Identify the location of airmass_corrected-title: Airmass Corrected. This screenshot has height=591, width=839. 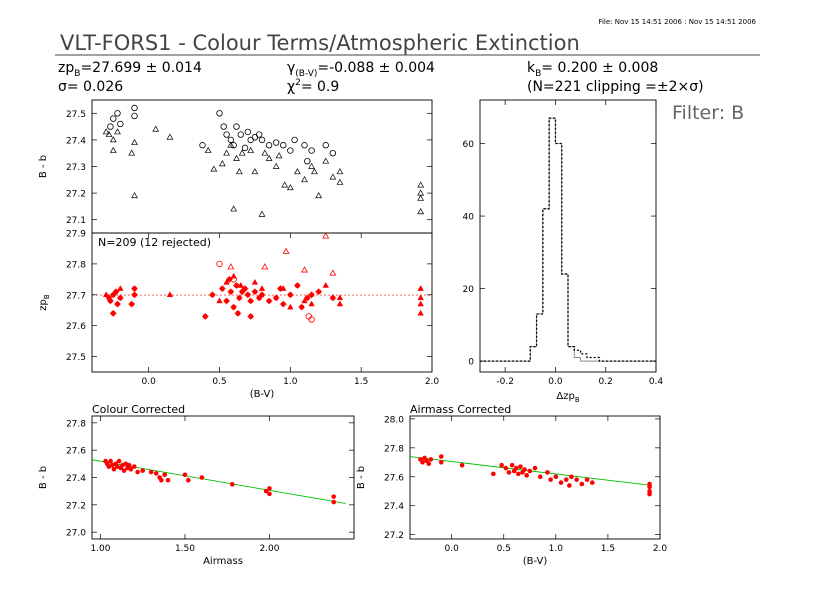
(460, 409).